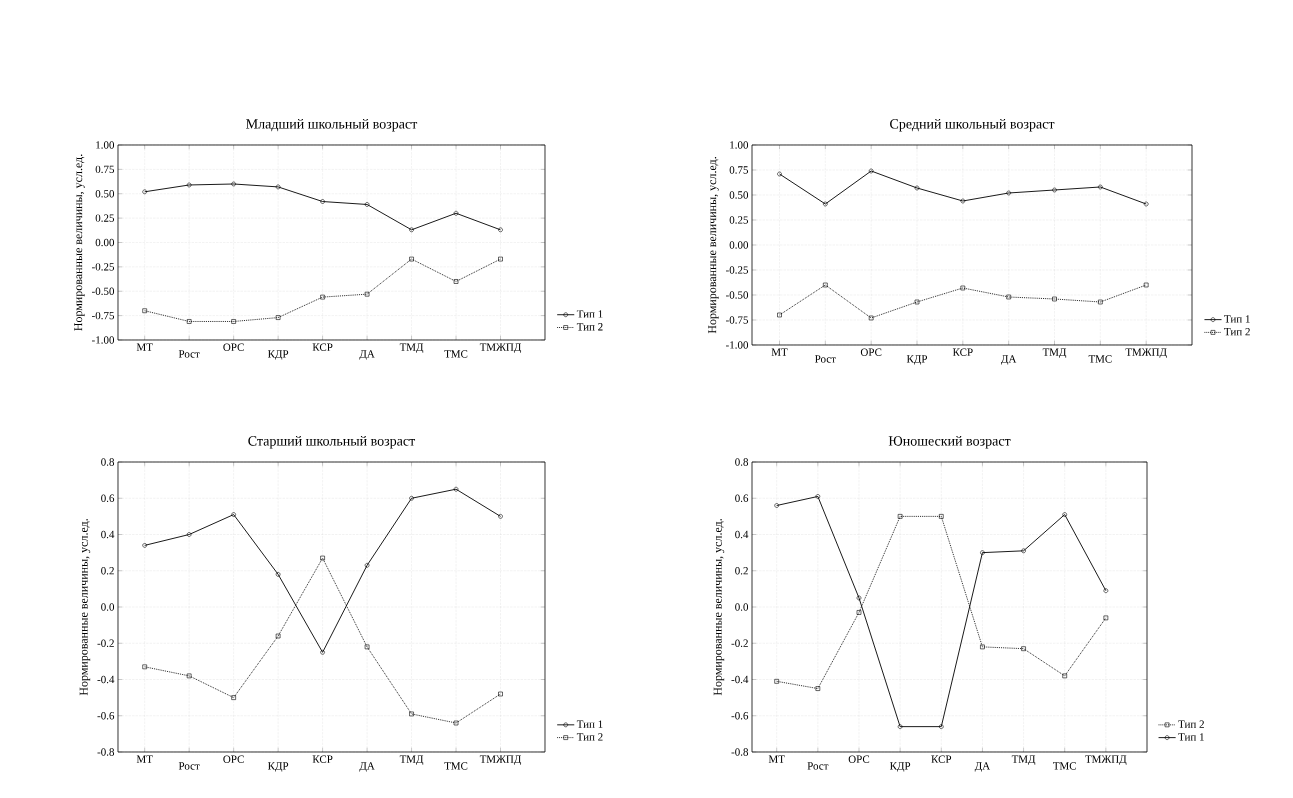 This screenshot has width=1293, height=798. What do you see at coordinates (332, 125) in the screenshot?
I see `chart-title: Младший школьный возраст` at bounding box center [332, 125].